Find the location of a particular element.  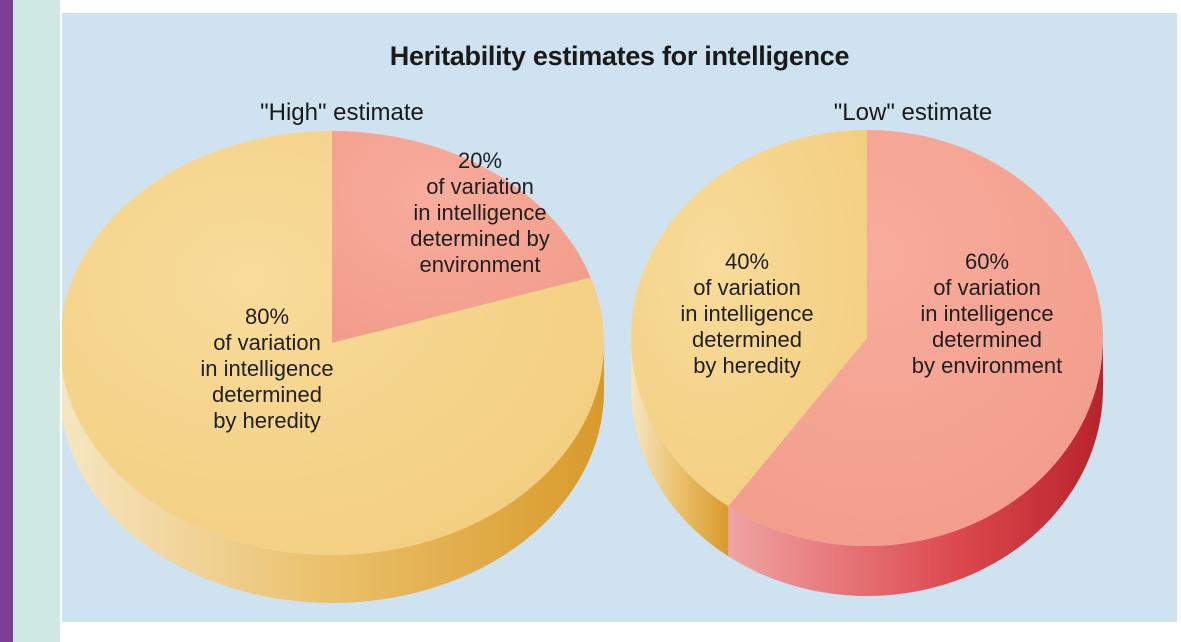

pie1-slice1 is located at coordinates (461, 237).